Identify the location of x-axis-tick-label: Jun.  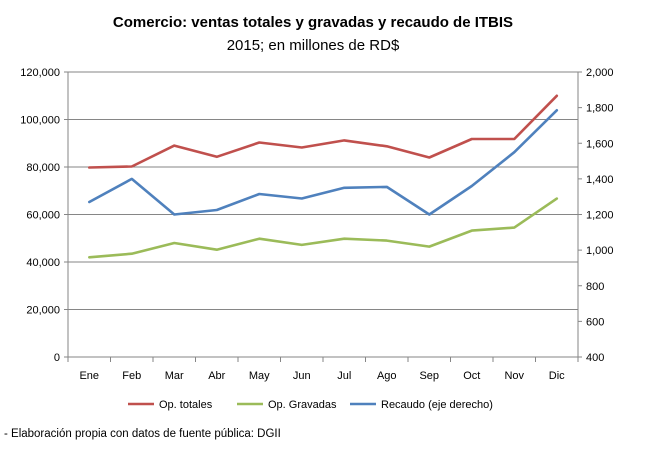
(302, 376).